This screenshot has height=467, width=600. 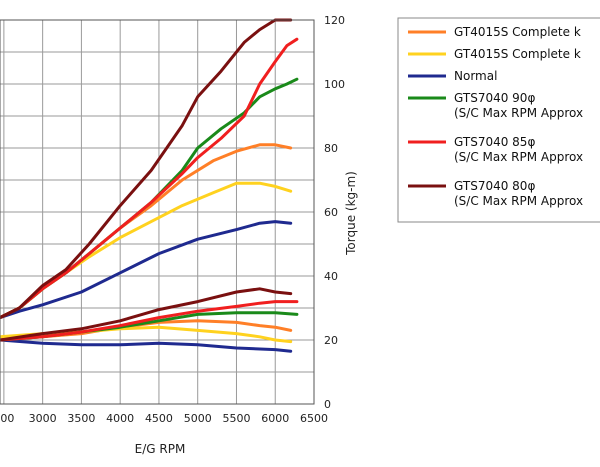 I want to click on legend-label: GTS7040 85φ, so click(x=494, y=142).